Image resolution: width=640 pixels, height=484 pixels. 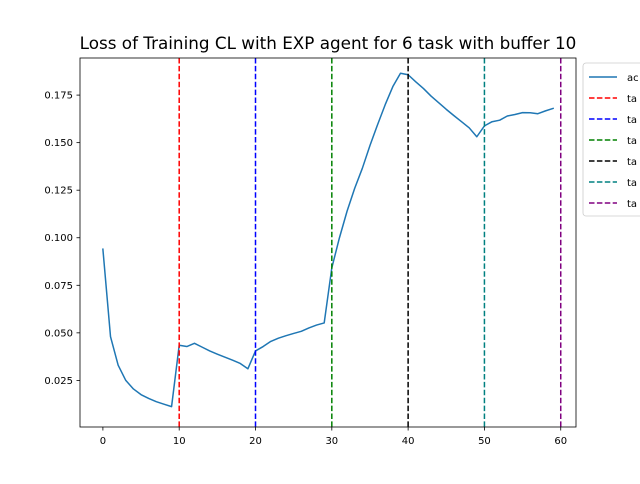 I want to click on legend-box, so click(x=611, y=139).